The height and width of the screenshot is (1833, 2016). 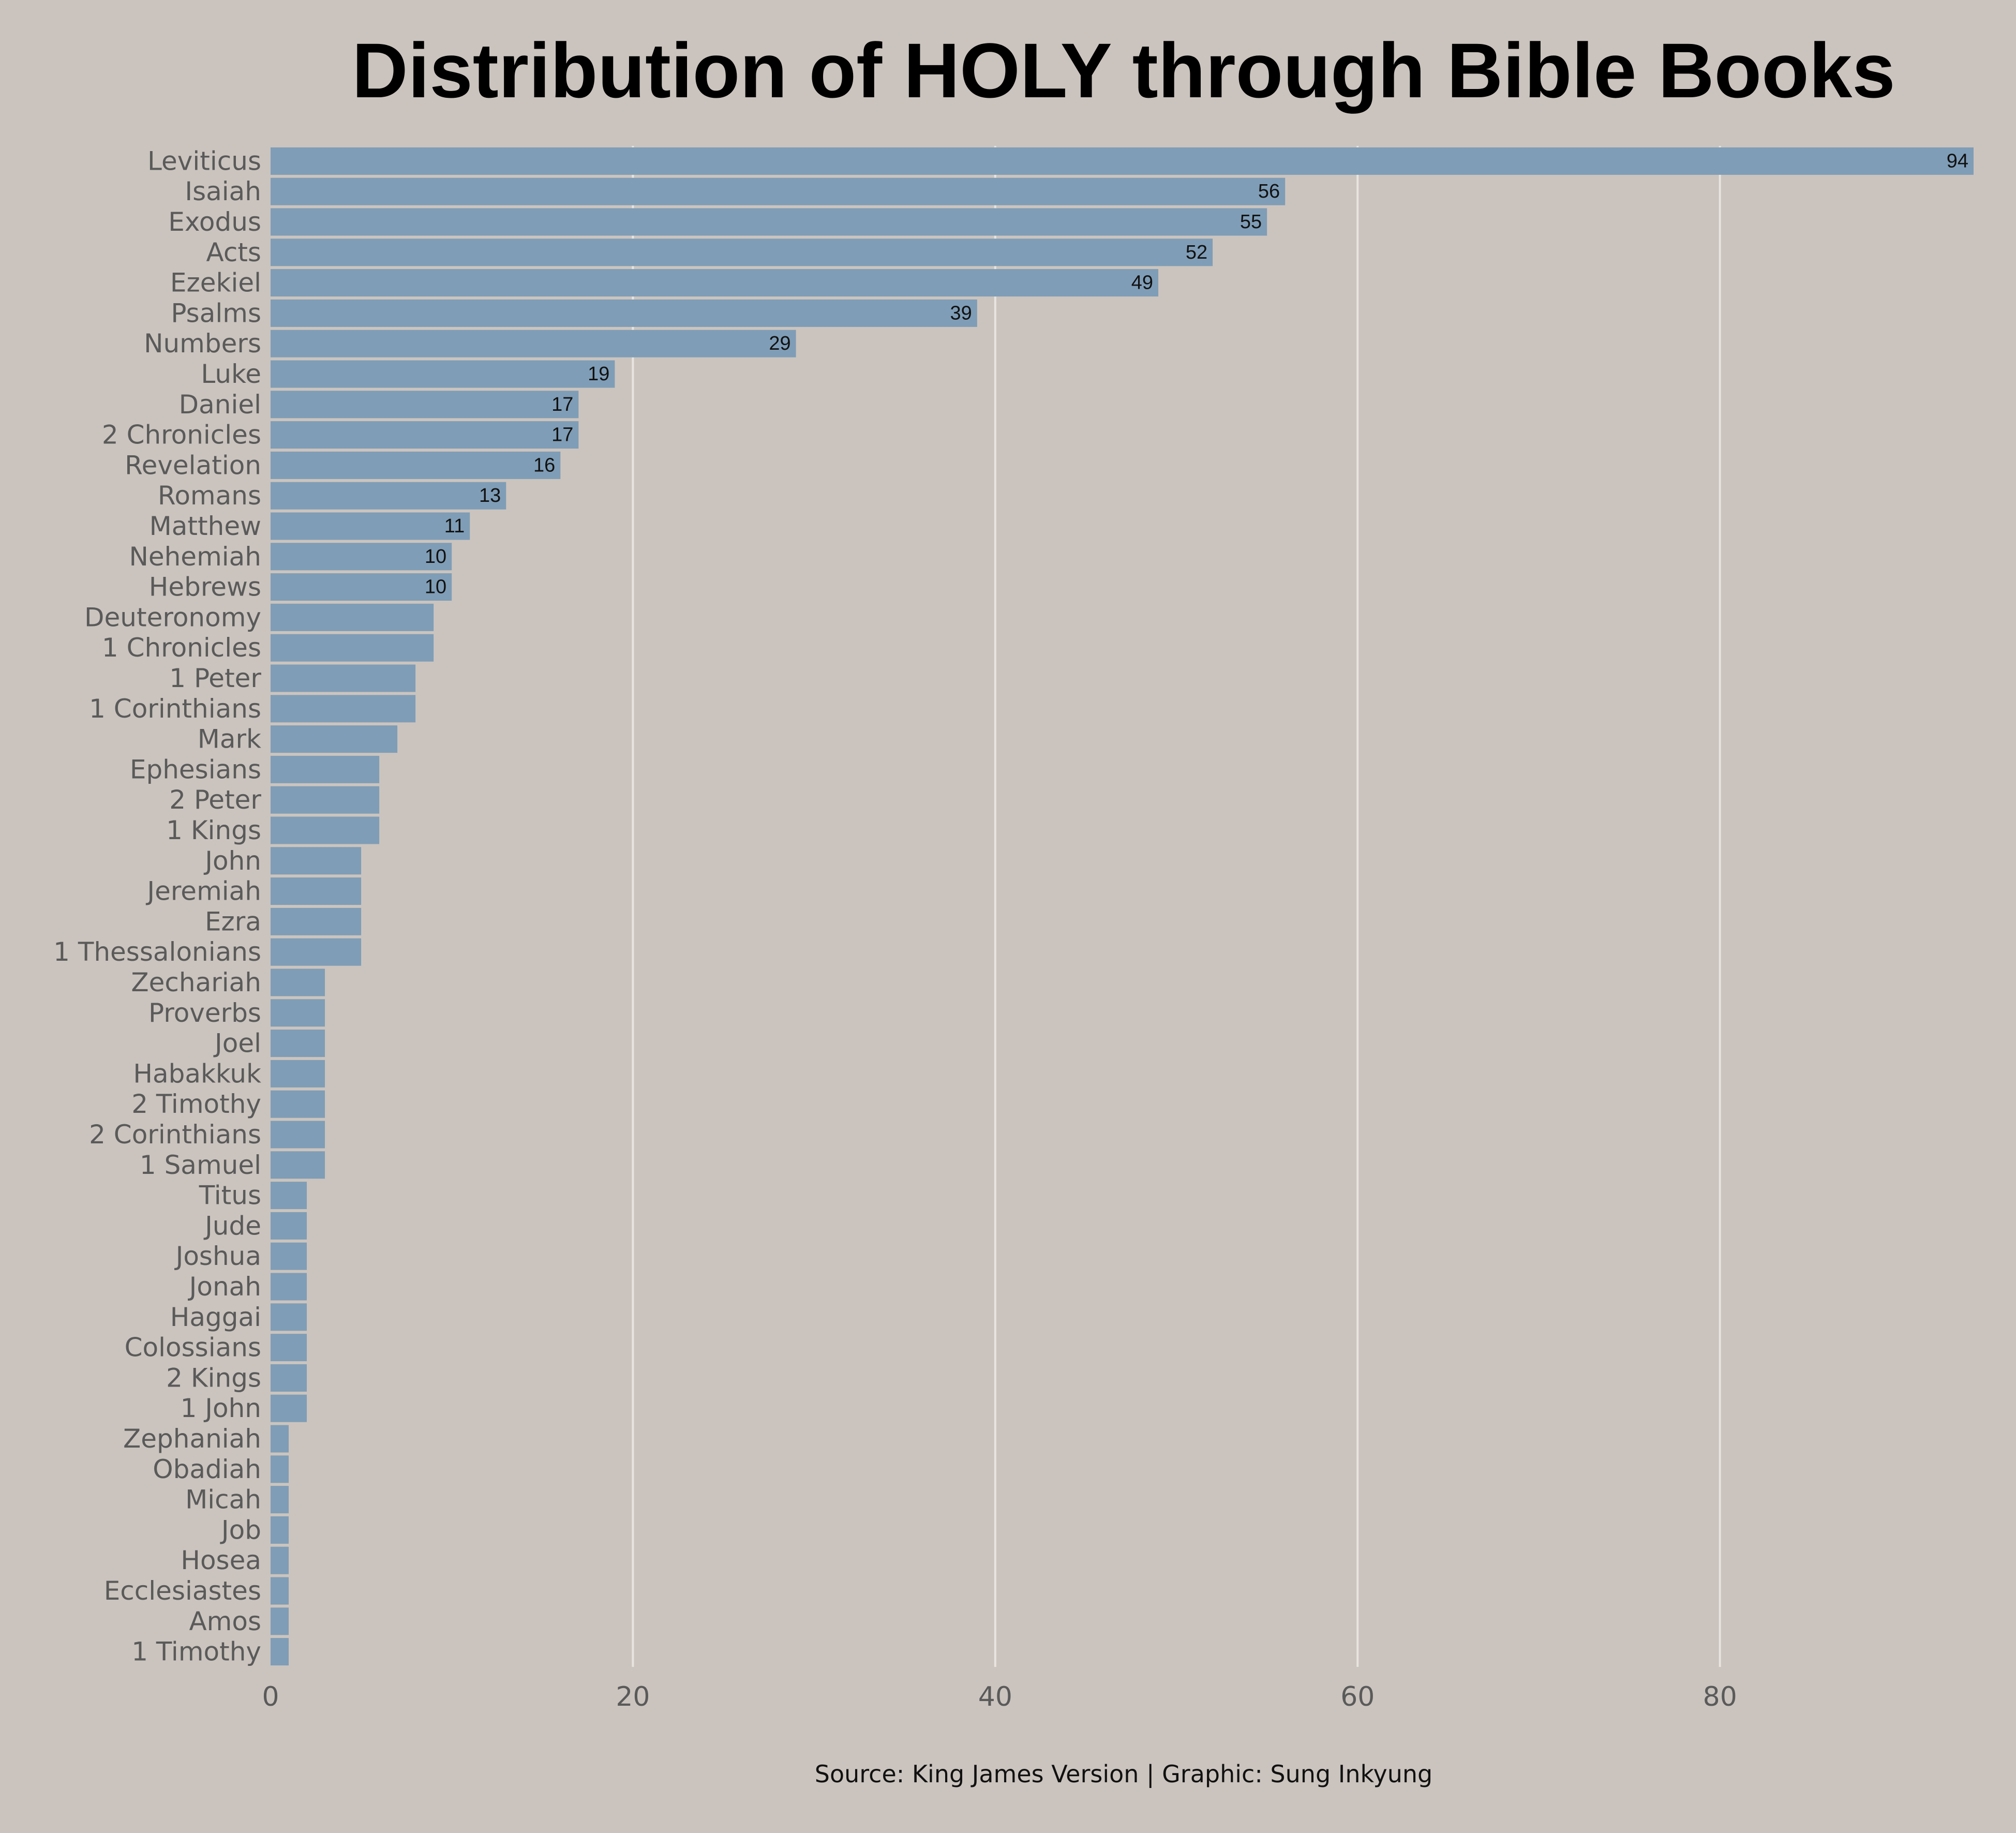 What do you see at coordinates (217, 1256) in the screenshot?
I see `category-label: Joshua` at bounding box center [217, 1256].